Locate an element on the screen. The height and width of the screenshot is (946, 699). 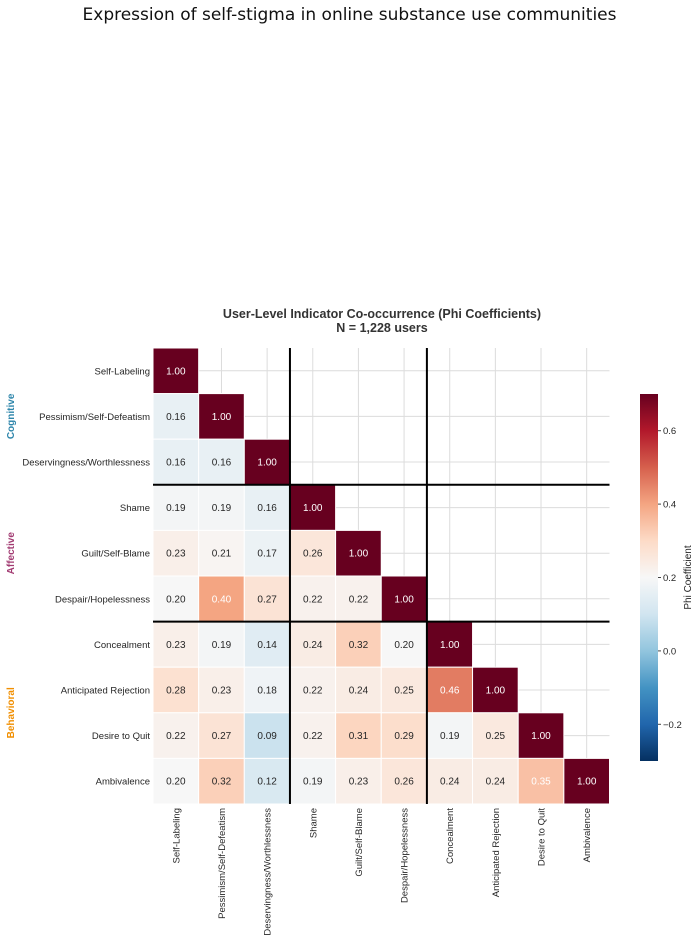
cell-value-label: 0.17 is located at coordinates (267, 554).